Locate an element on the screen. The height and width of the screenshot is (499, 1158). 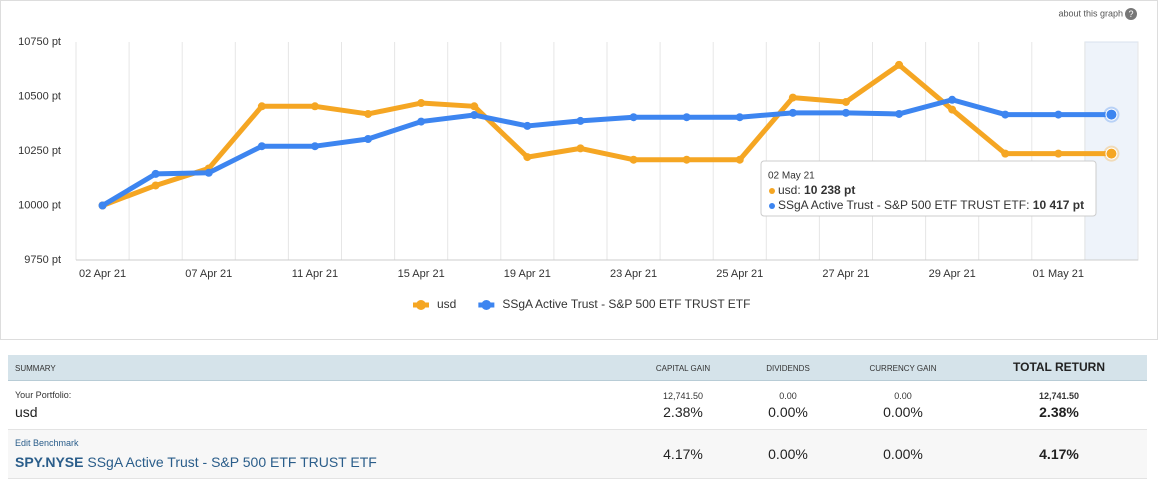
y-tick-label: 10000 pt is located at coordinates (39, 205).